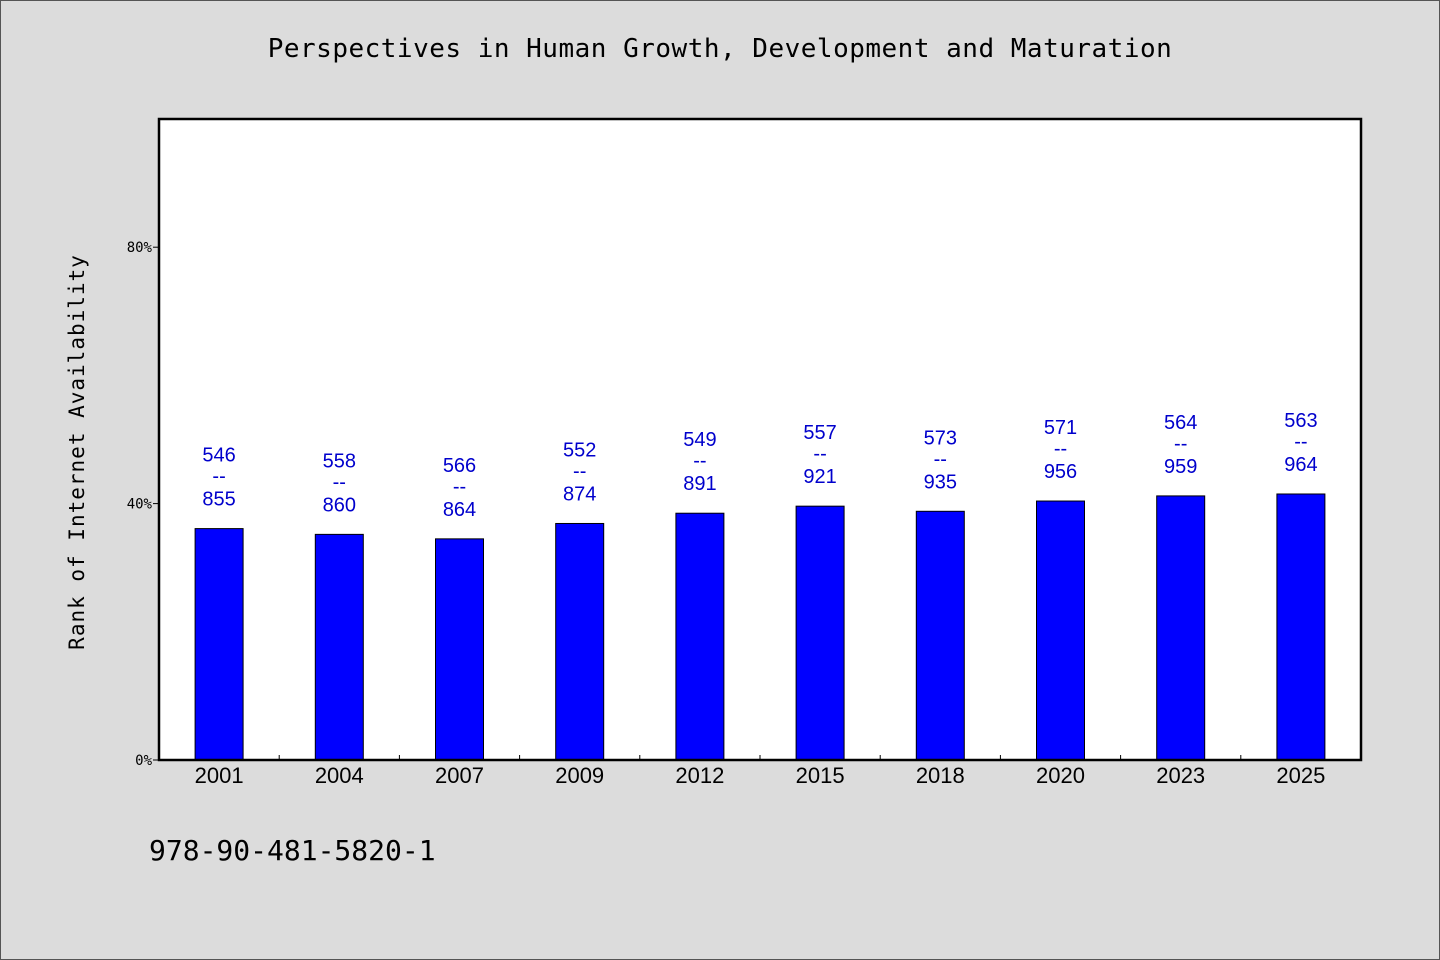 The image size is (1440, 960). Describe the element at coordinates (339, 505) in the screenshot. I see `data-label-bottom: 860` at that location.